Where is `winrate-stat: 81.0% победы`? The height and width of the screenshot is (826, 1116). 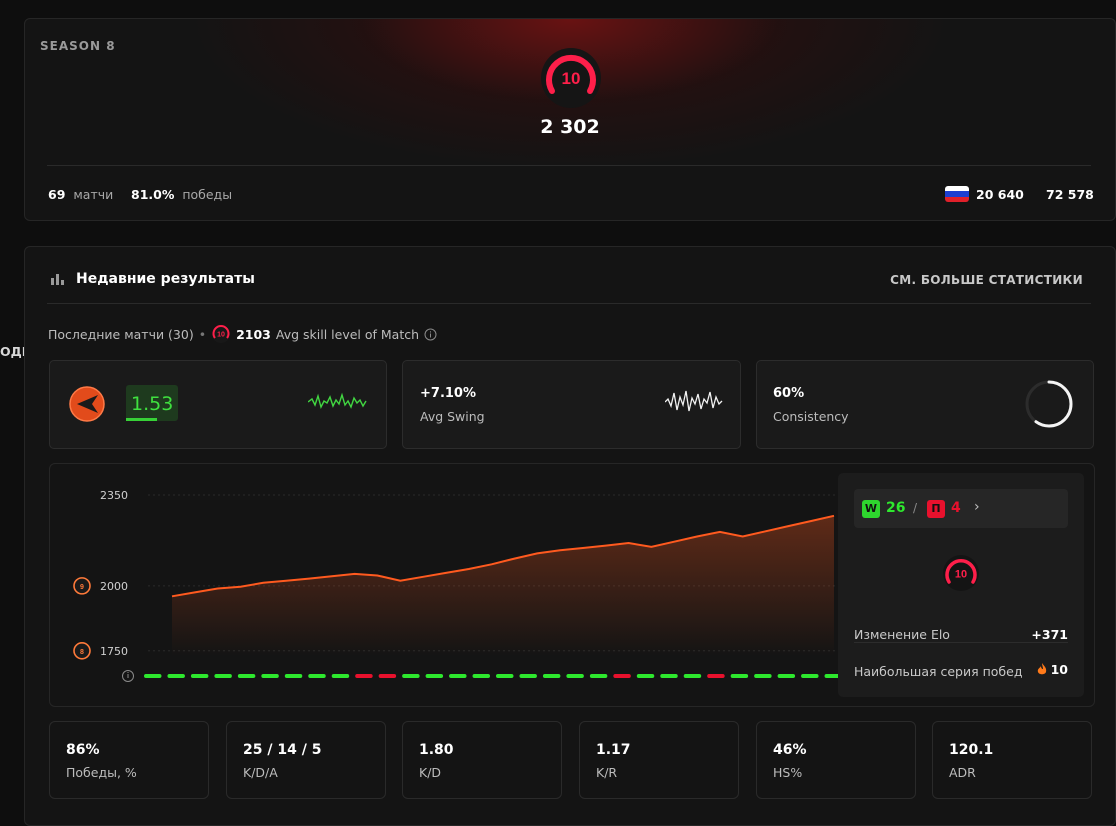
winrate-stat: 81.0% победы is located at coordinates (181, 194).